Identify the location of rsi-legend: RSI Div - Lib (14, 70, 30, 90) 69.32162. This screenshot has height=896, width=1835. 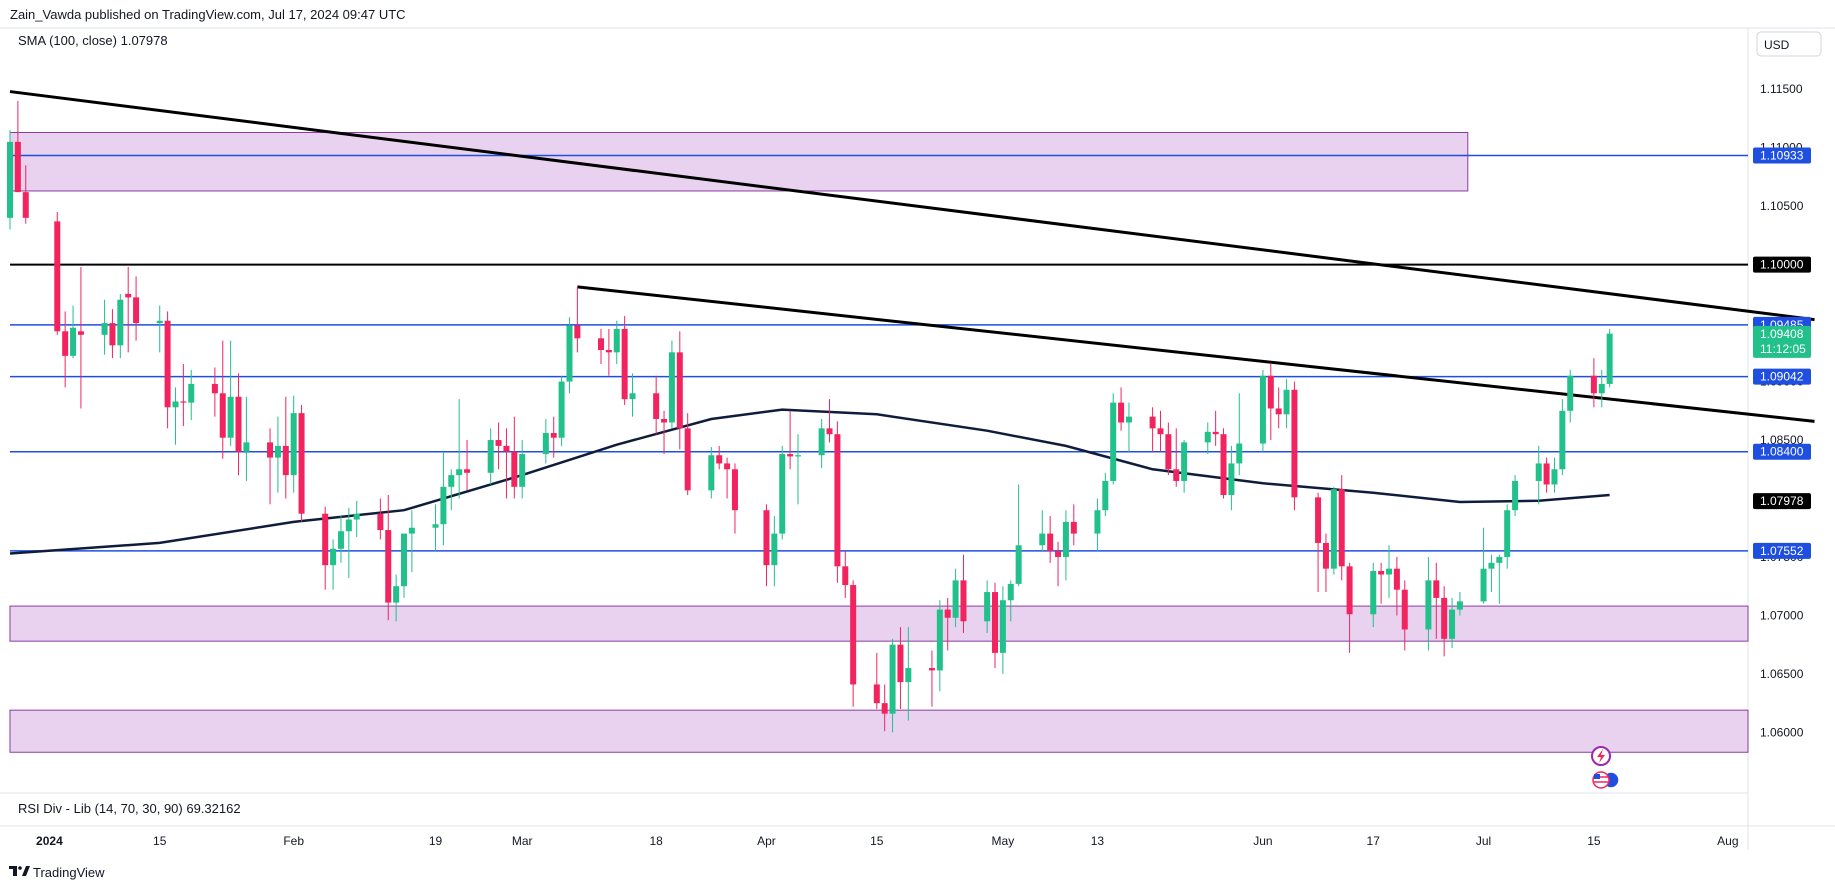
(129, 808).